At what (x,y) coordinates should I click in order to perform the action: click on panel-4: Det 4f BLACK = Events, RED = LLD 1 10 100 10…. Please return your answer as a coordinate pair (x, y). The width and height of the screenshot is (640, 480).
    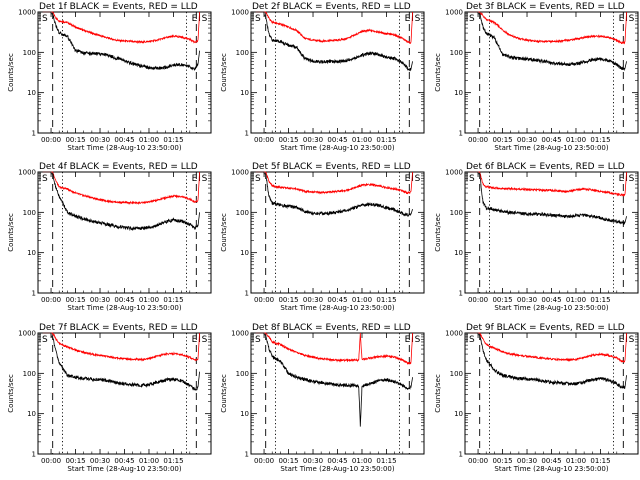
    Looking at the image, I should click on (109, 237).